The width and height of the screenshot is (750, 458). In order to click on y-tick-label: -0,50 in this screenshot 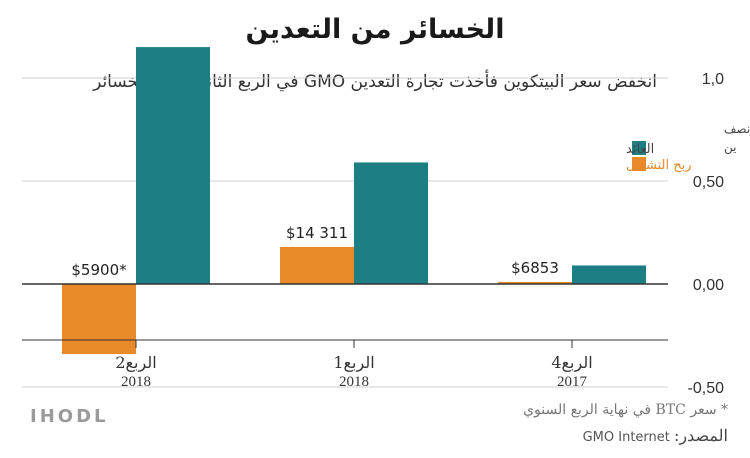, I will do `click(706, 388)`.